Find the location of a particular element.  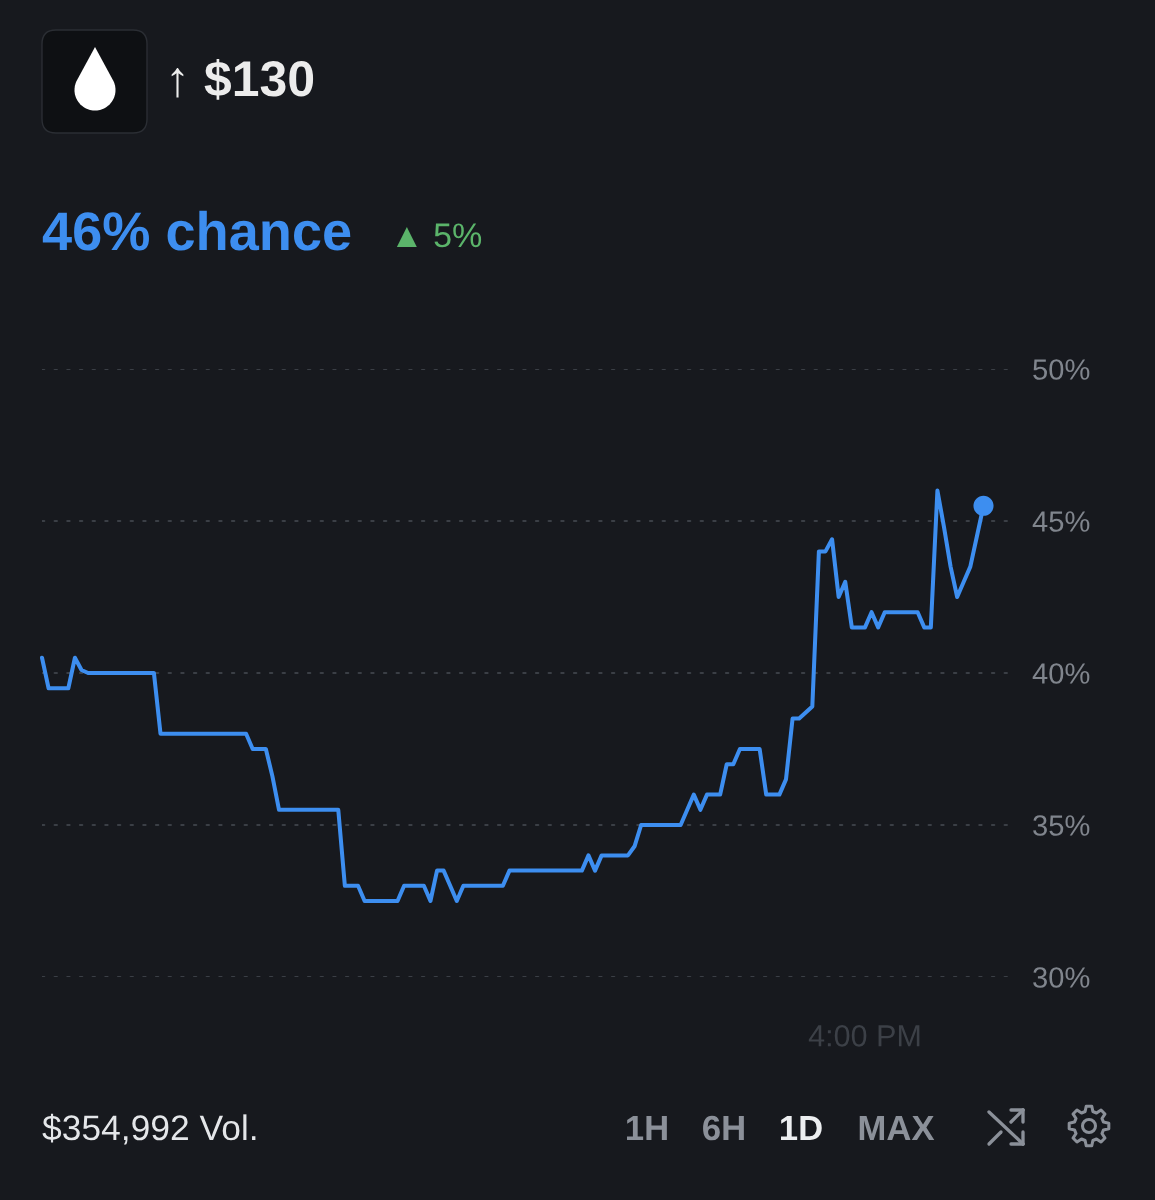

text: ▲ 5% is located at coordinates (439, 235).